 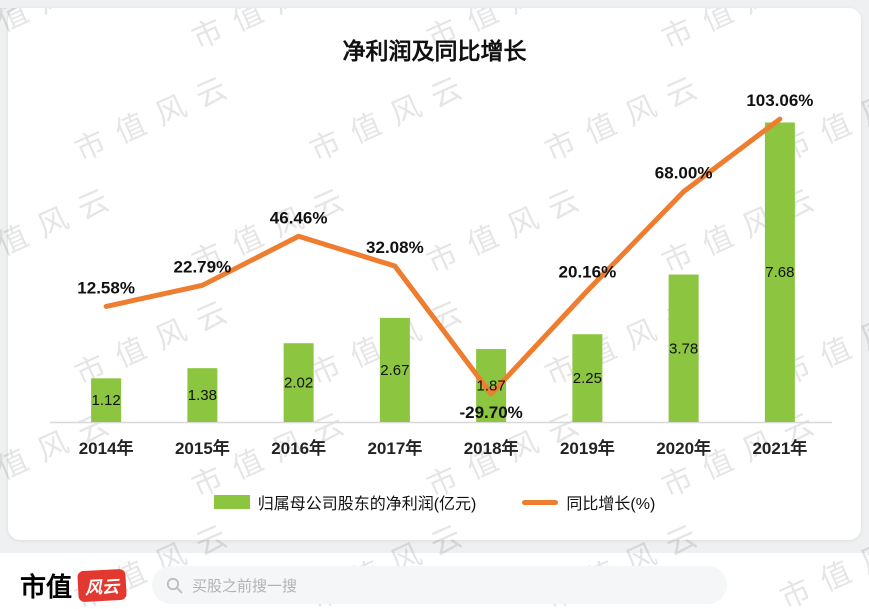 I want to click on x-axis-label: 2017年, so click(x=394, y=448).